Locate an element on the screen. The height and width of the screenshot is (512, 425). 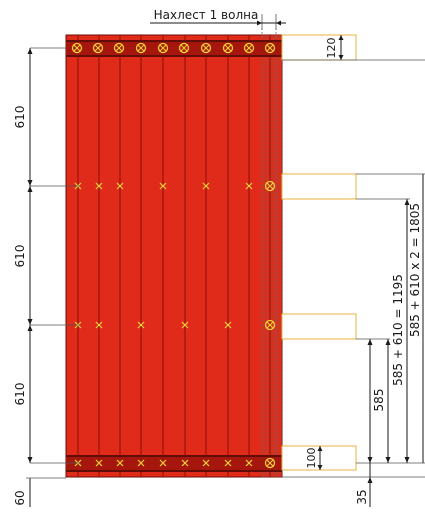
bottom-right-partial: 35 is located at coordinates (362, 496).